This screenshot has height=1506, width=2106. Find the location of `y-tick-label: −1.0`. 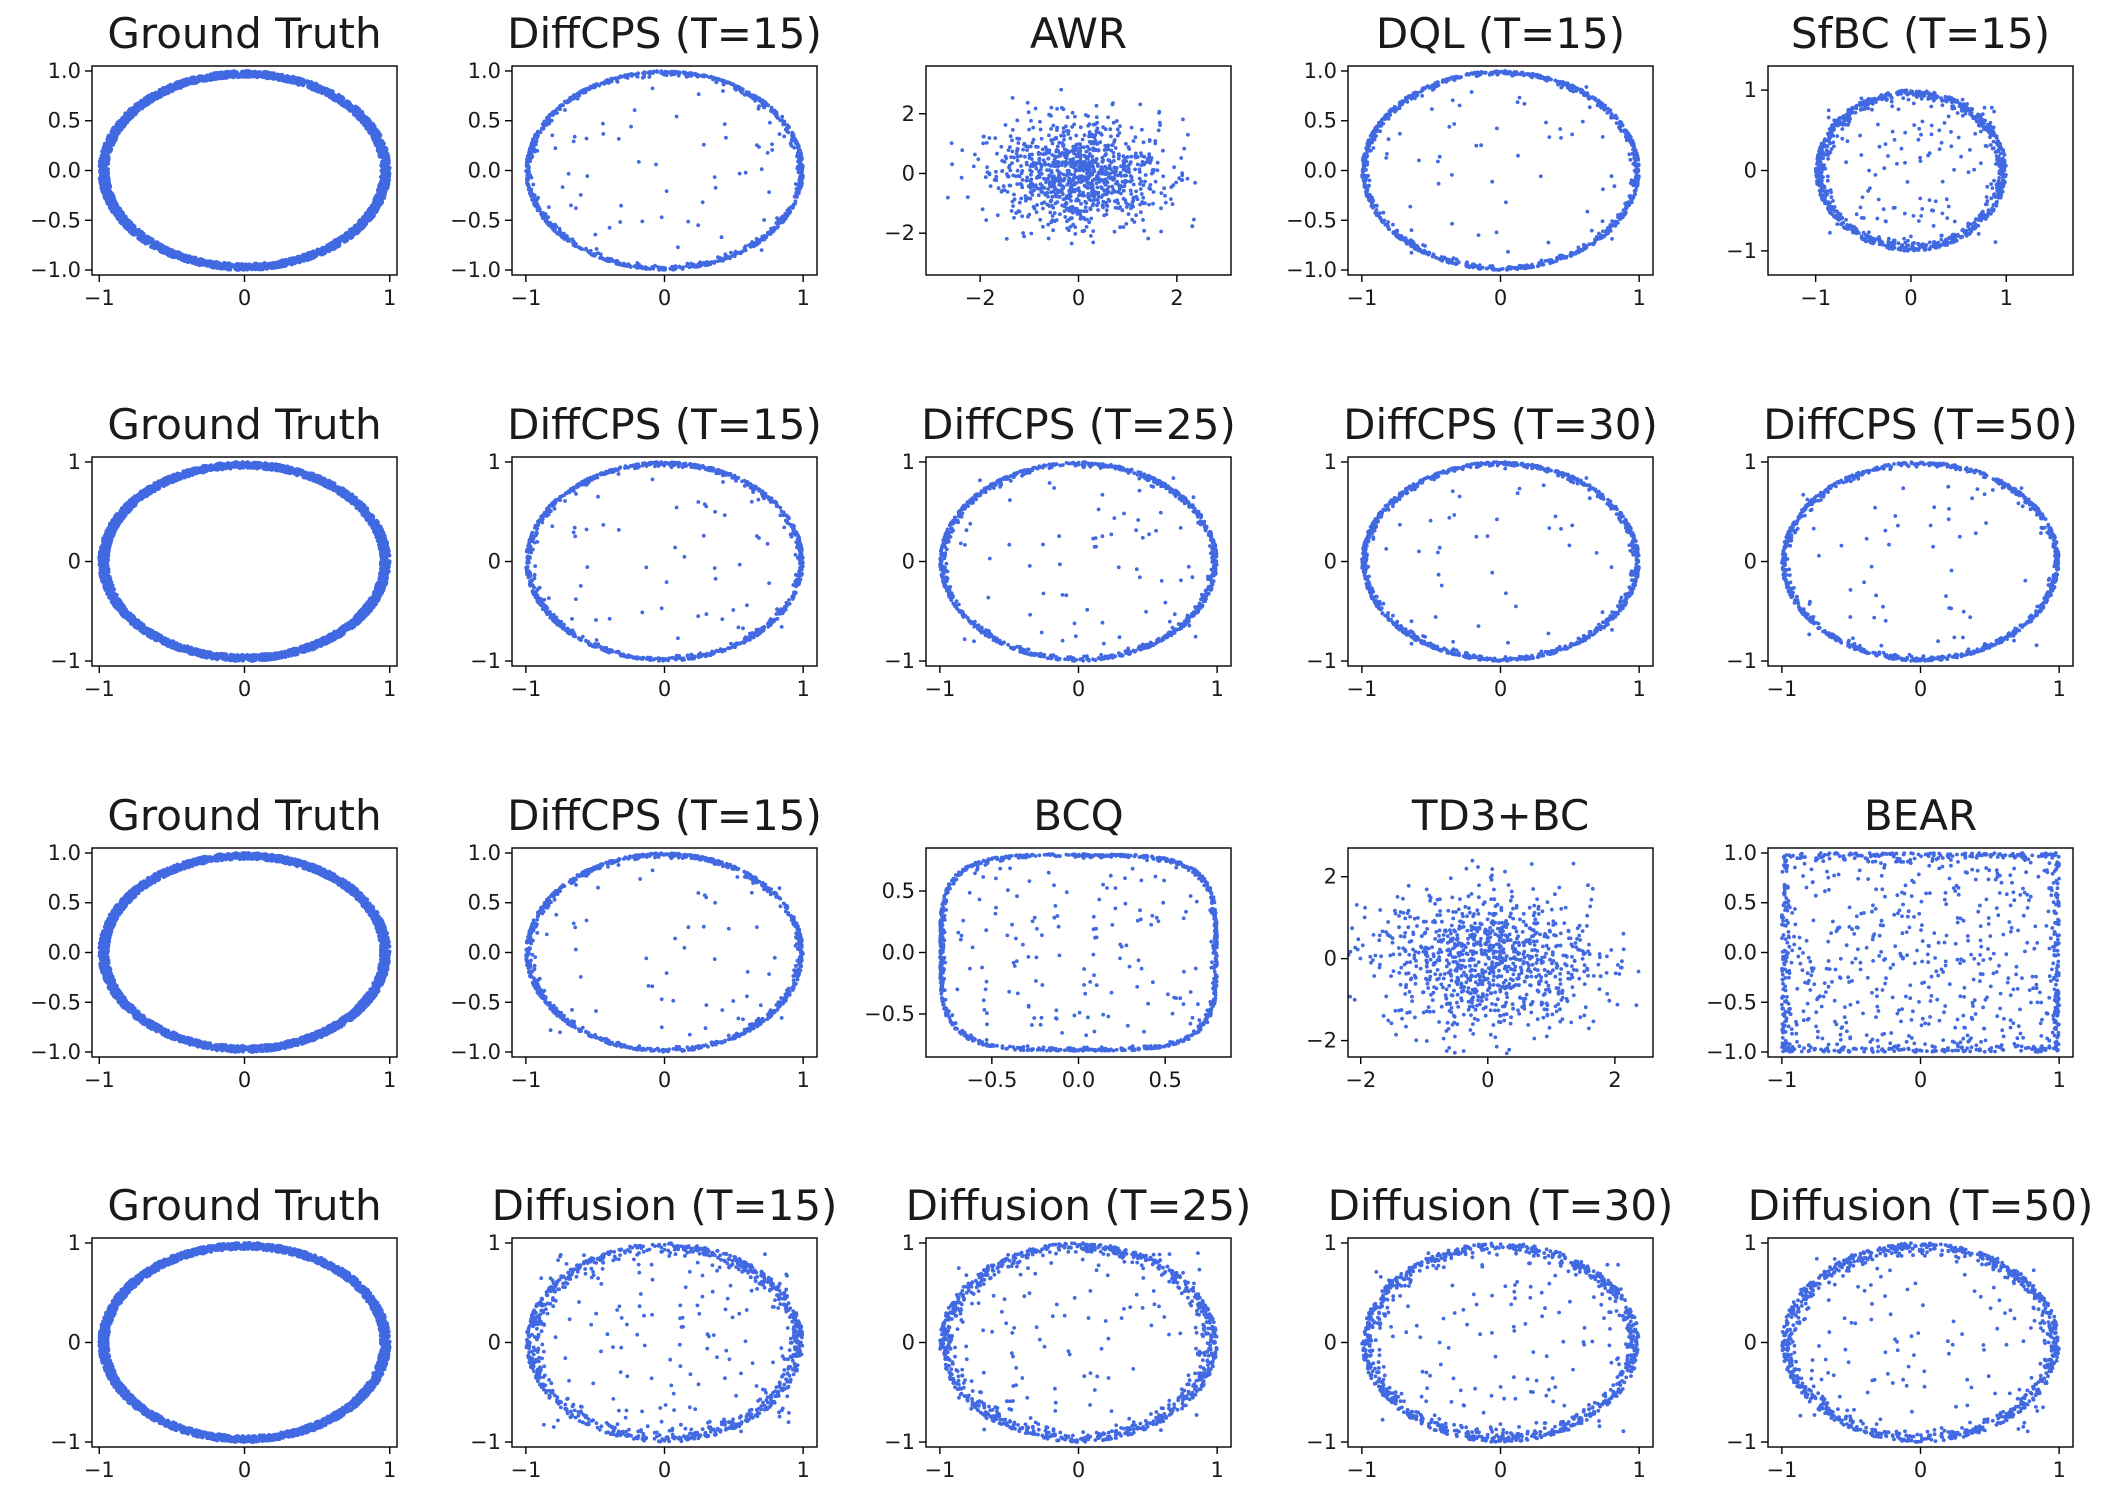

y-tick-label: −1.0 is located at coordinates (55, 270).